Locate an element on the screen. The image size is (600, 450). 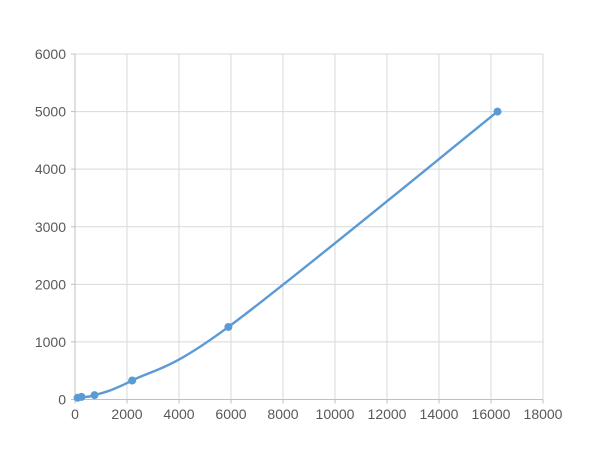
x-tick-label: 10000 is located at coordinates (335, 414).